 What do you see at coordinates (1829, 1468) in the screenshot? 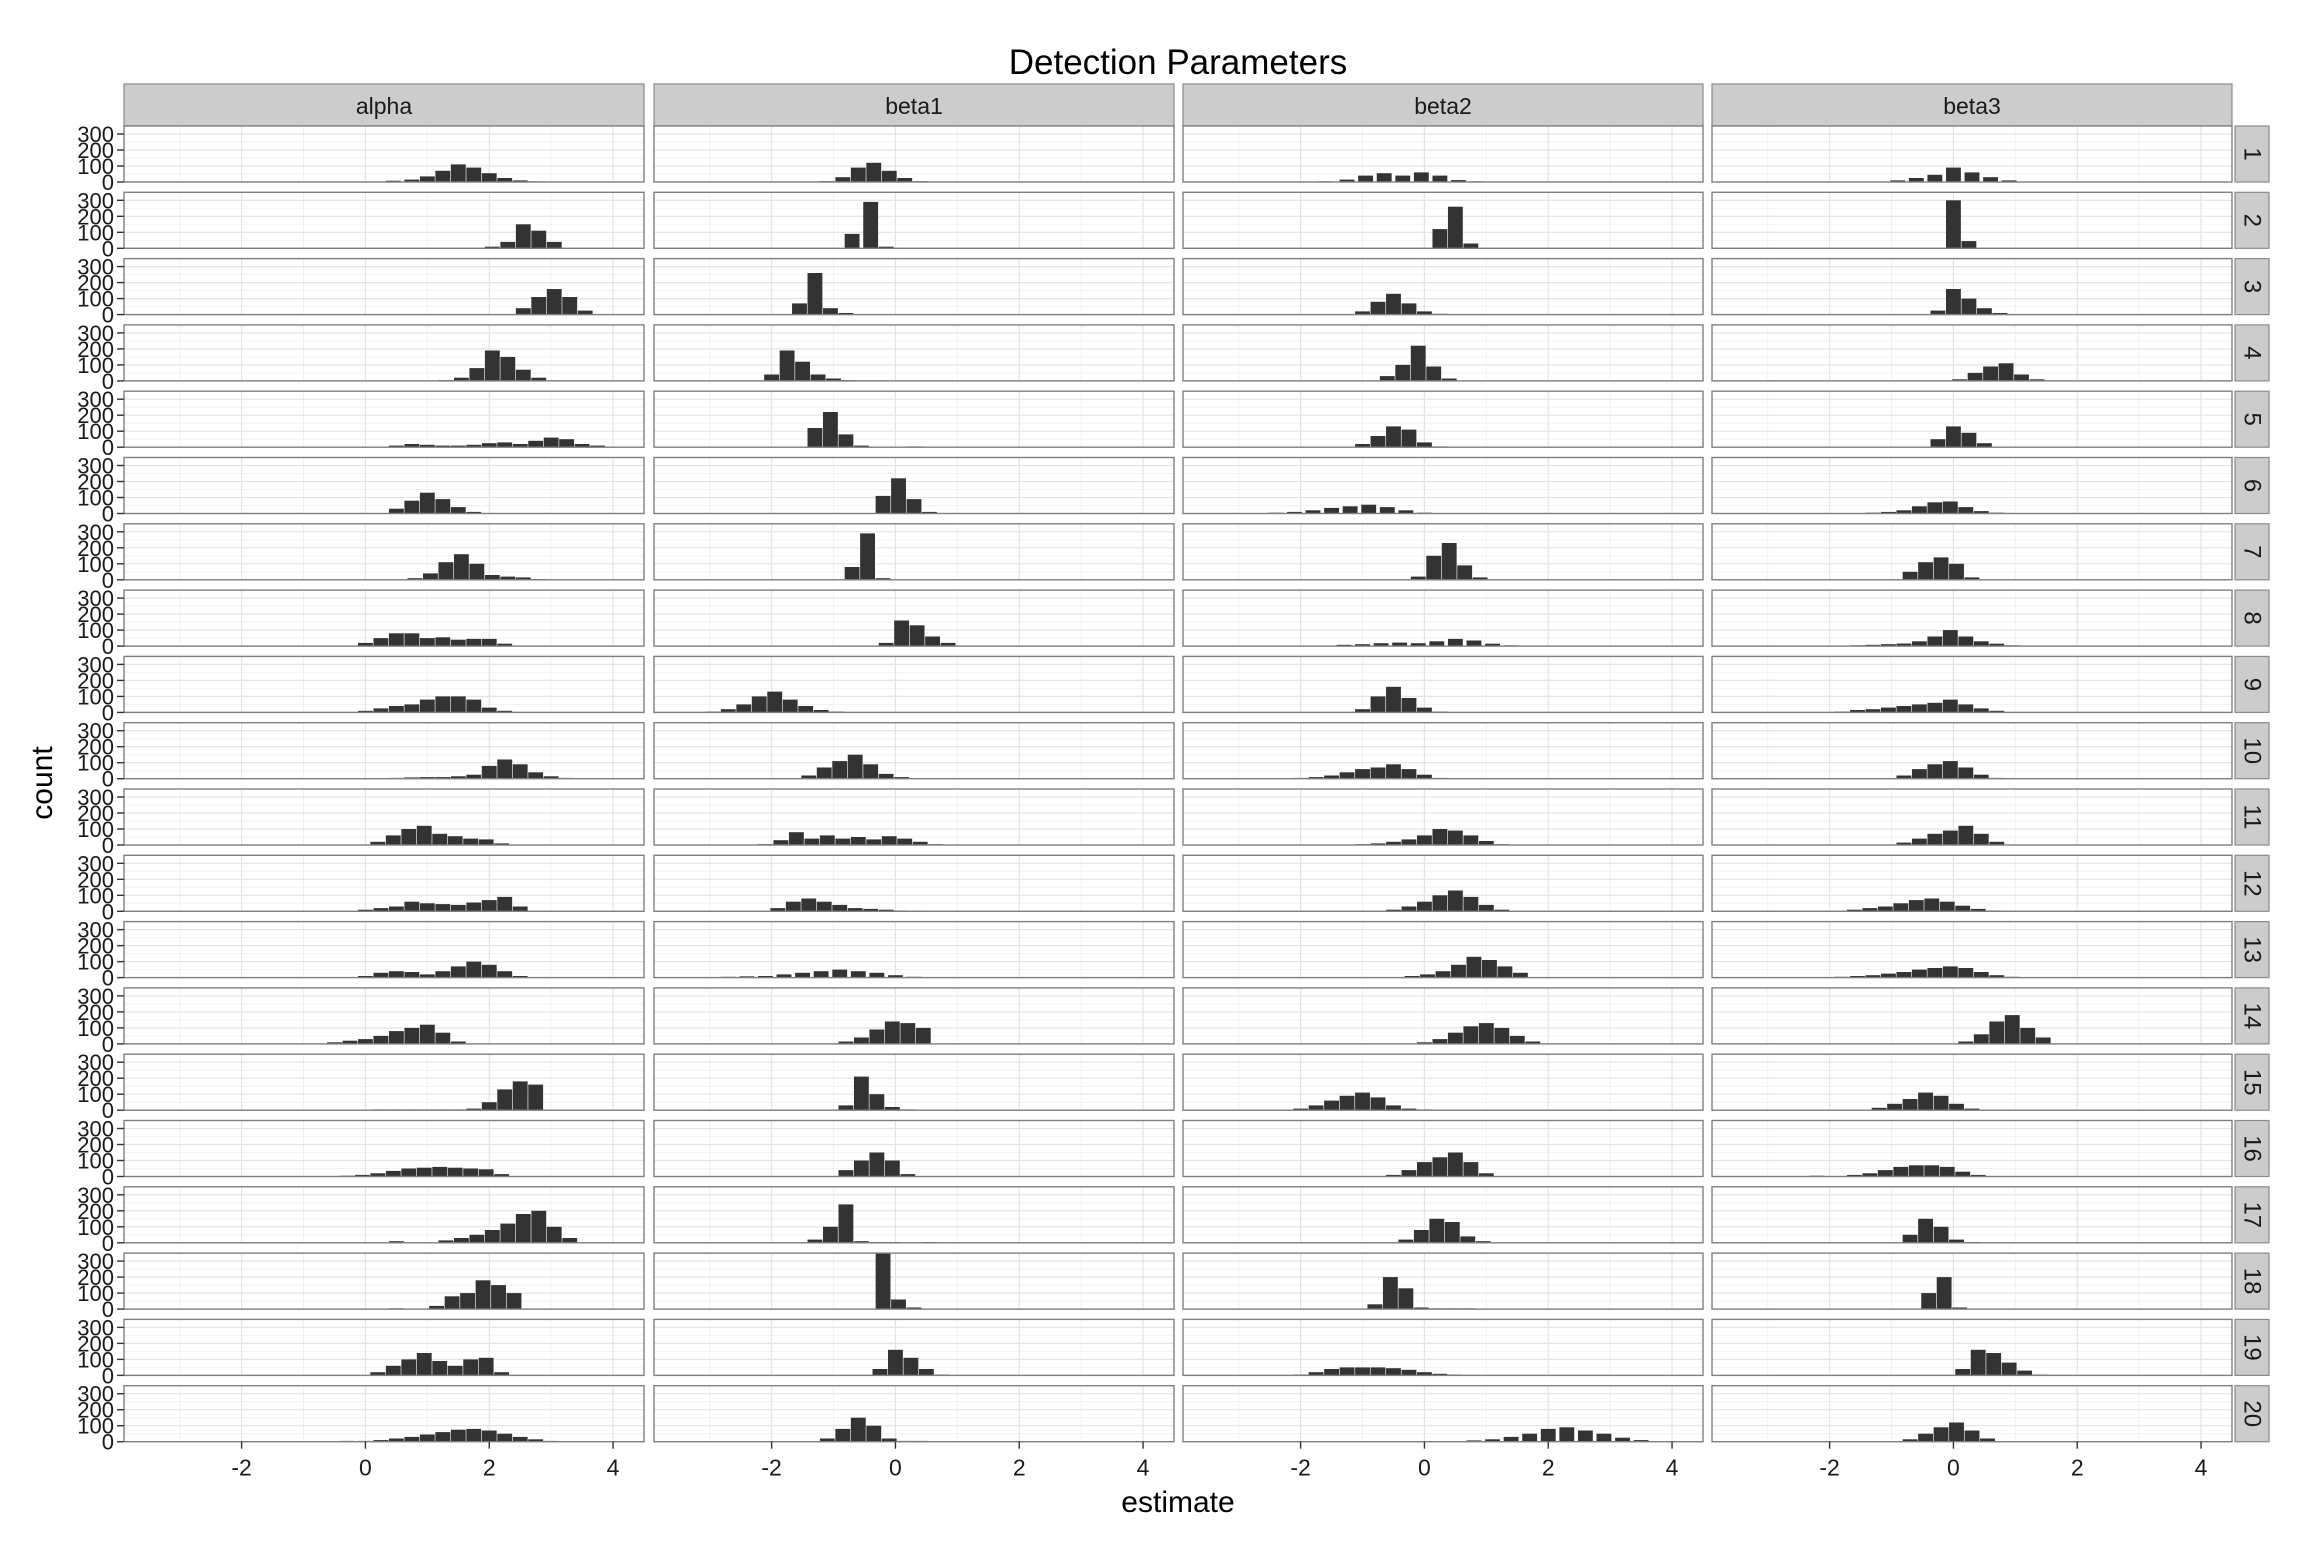
I see `x-tick-label: -2` at bounding box center [1829, 1468].